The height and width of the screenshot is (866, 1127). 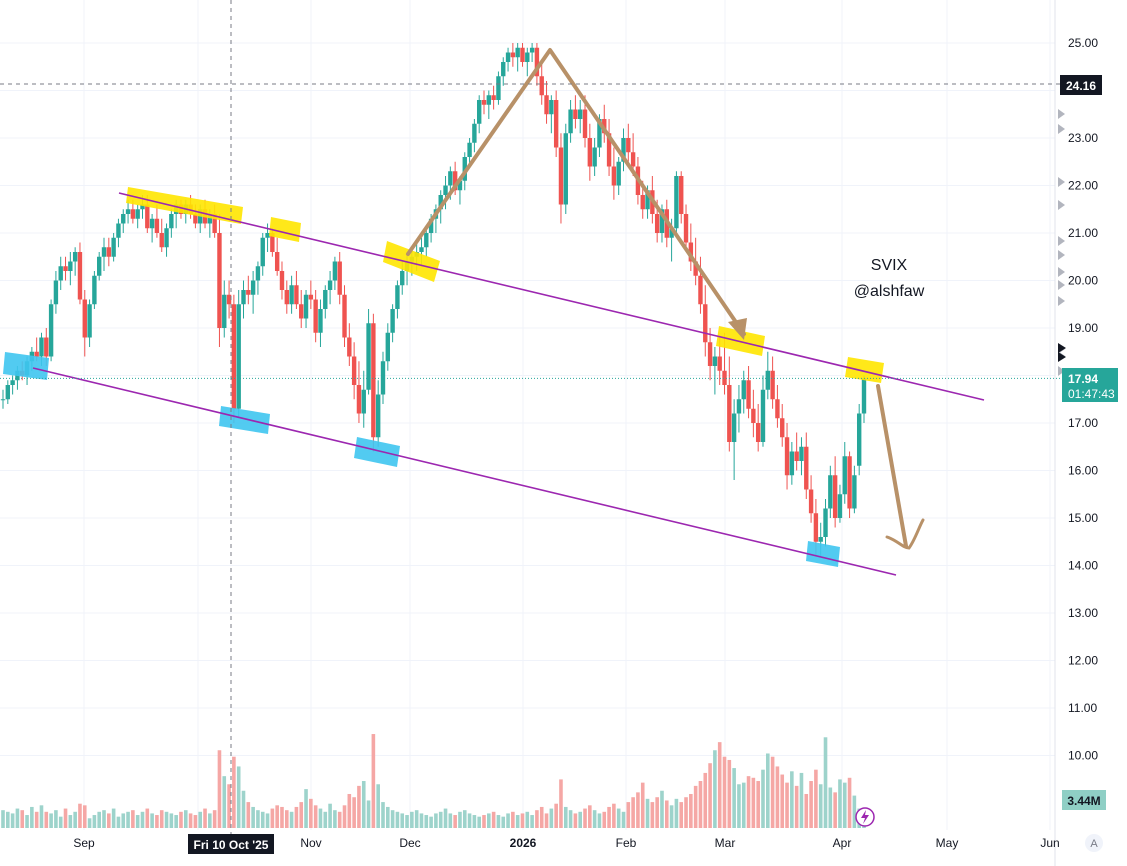 What do you see at coordinates (1091, 394) in the screenshot?
I see `countdown-tag: 01:47:43` at bounding box center [1091, 394].